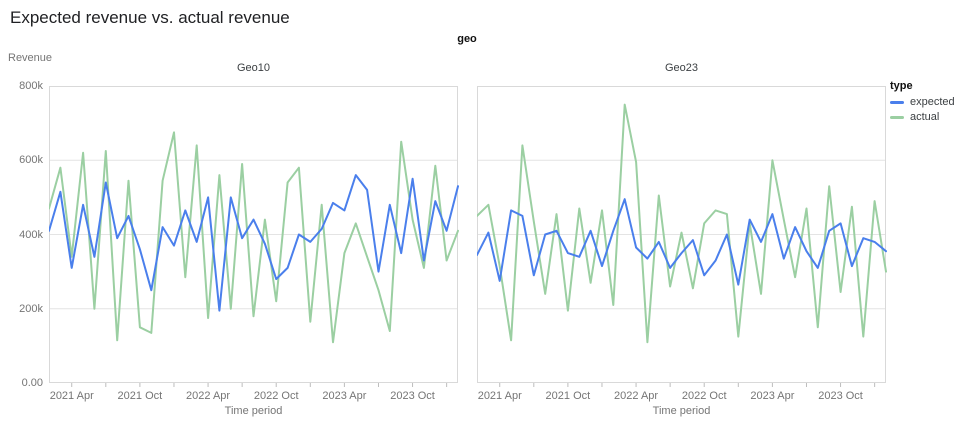  I want to click on panel-title-geo10: Geo10, so click(253, 68).